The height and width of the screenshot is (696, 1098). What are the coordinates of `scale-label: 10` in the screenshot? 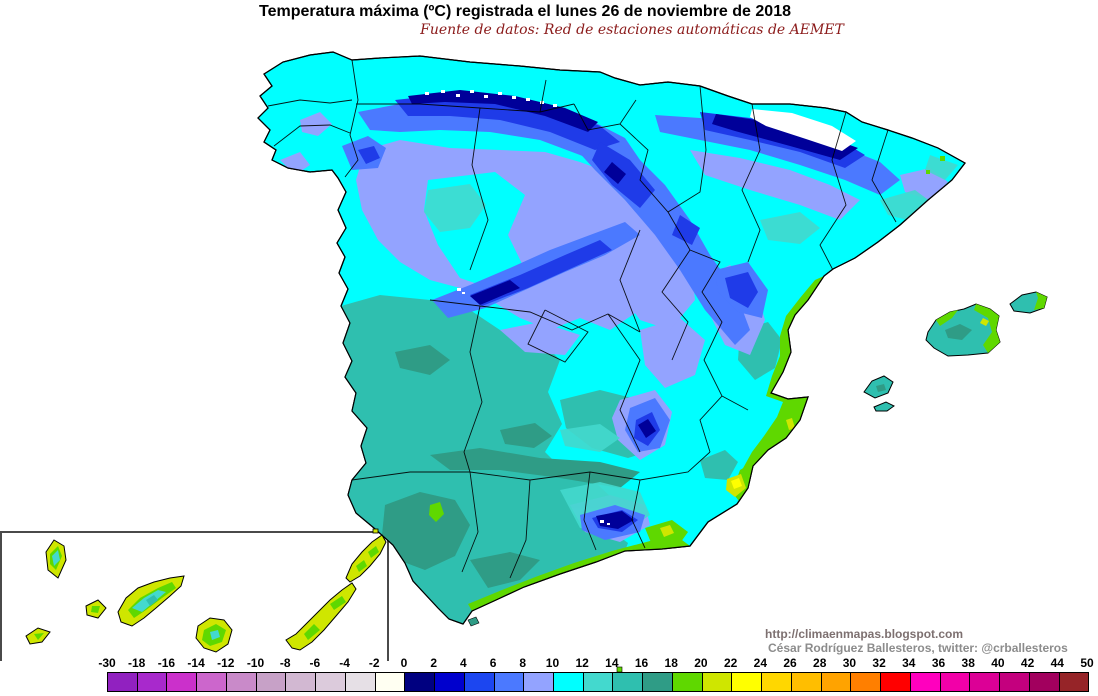 It's located at (552, 663).